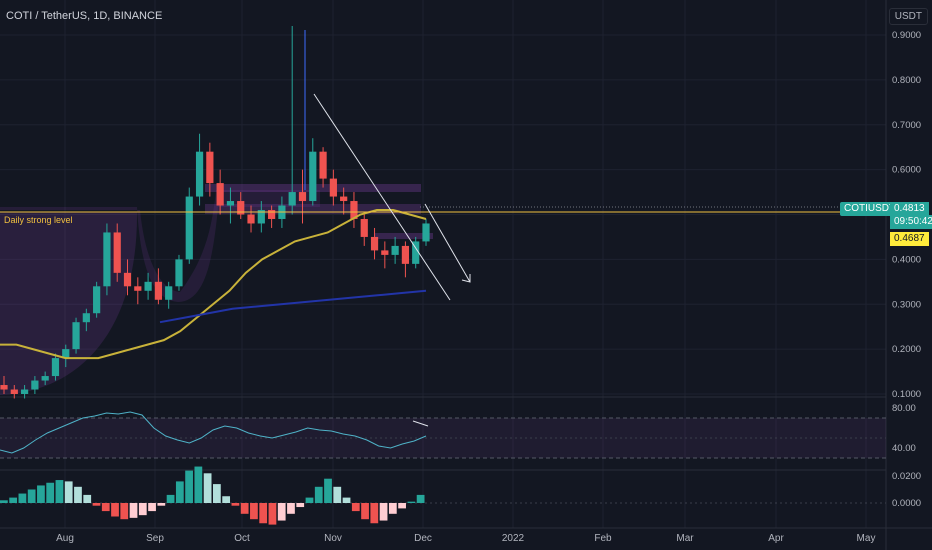 The height and width of the screenshot is (550, 932). Describe the element at coordinates (906, 170) in the screenshot. I see `price-tick-label: 0.6000` at that location.